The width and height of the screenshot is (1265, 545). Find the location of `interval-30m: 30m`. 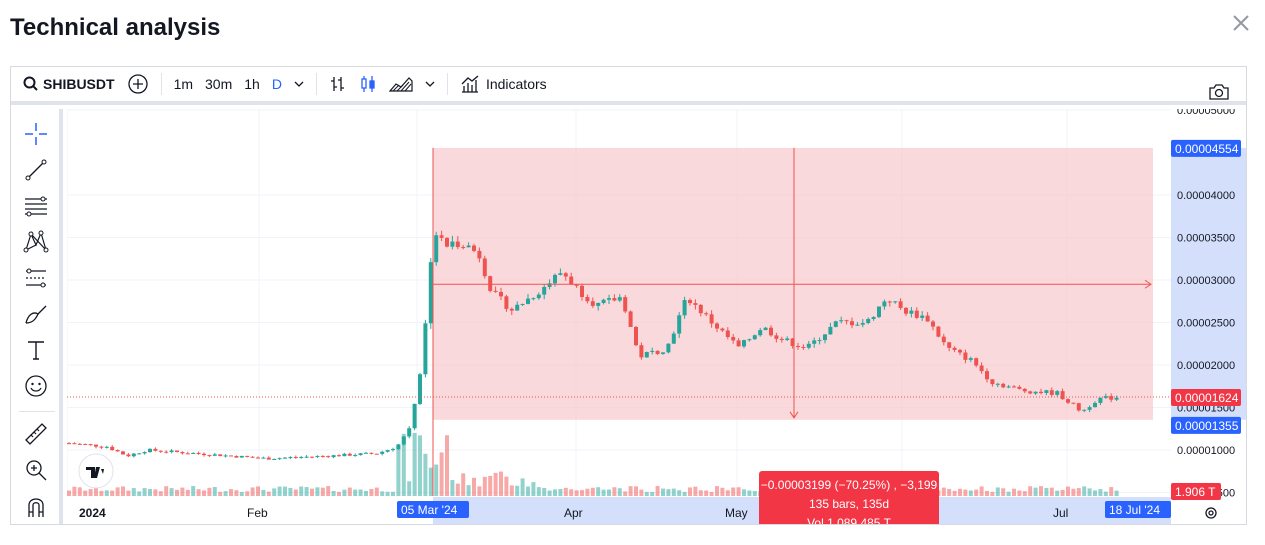

interval-30m: 30m is located at coordinates (219, 84).